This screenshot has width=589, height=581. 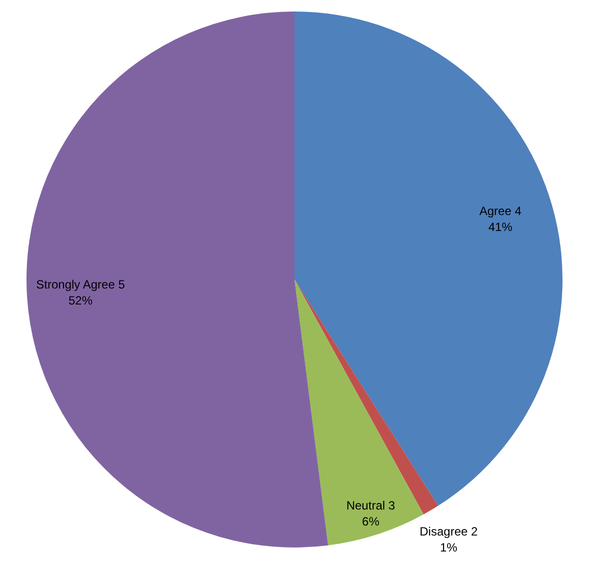 I want to click on data-label: 52%, so click(x=80, y=300).